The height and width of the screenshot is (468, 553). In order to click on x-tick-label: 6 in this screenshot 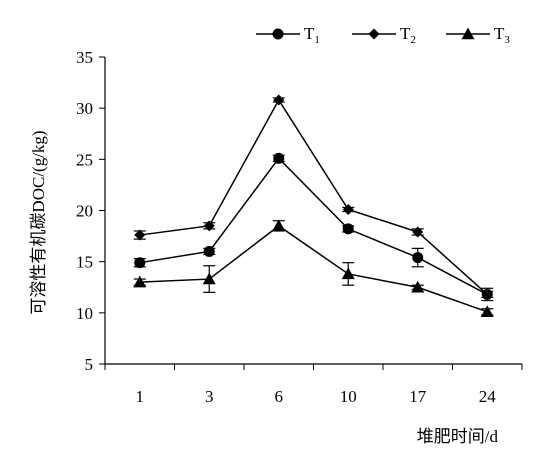, I will do `click(279, 396)`.